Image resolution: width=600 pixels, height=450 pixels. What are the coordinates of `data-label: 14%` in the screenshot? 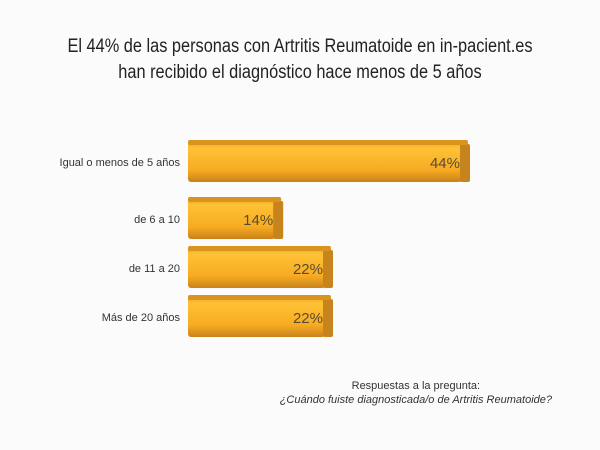 It's located at (258, 220).